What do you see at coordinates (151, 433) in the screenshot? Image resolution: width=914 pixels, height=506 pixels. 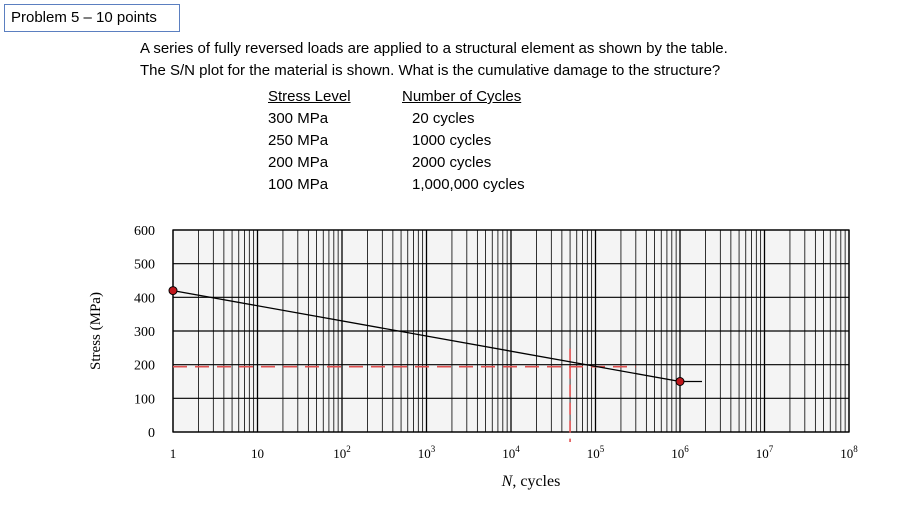 I see `y-tick-label: 0` at bounding box center [151, 433].